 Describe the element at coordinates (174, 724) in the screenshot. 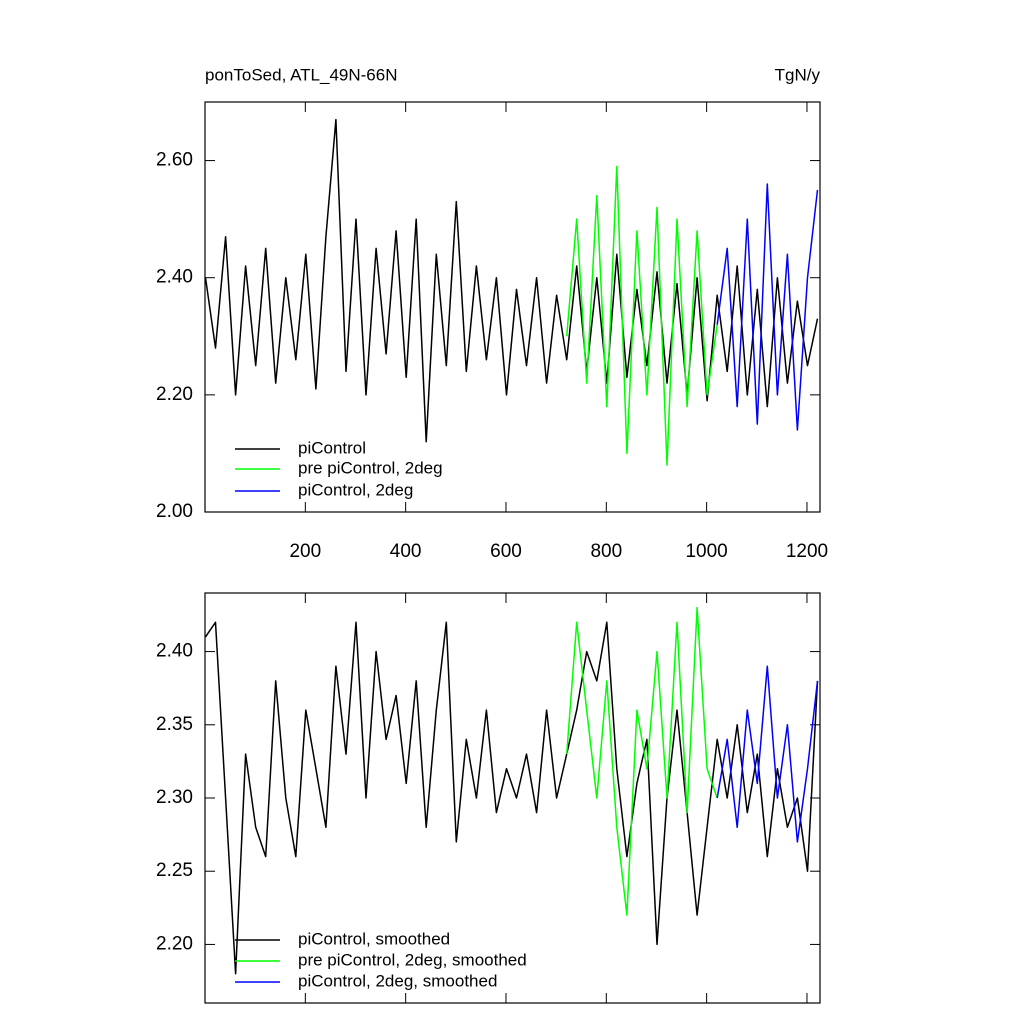

I see `y-tick-label: 2.35` at that location.